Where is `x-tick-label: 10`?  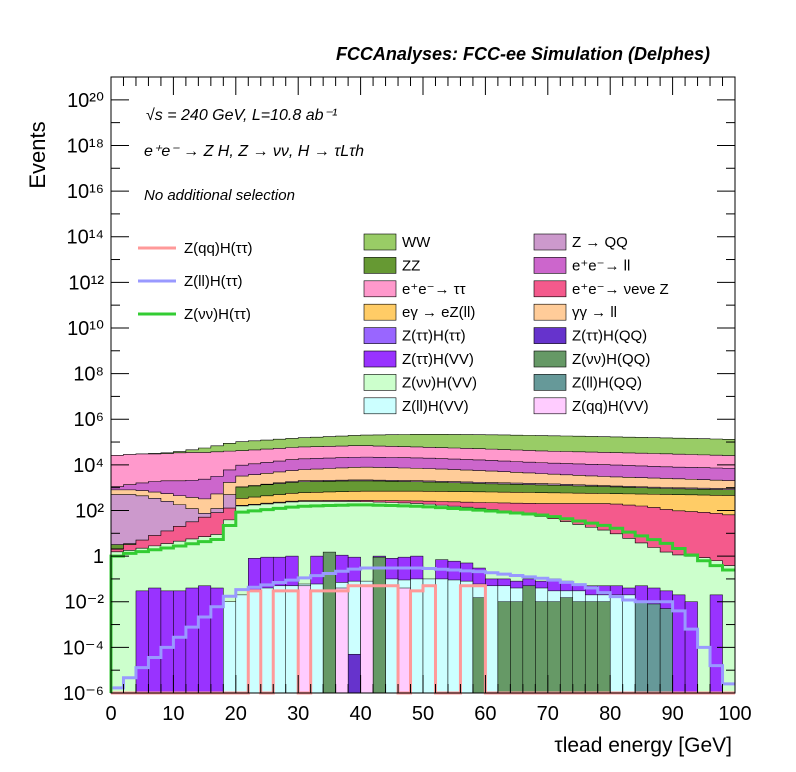 x-tick-label: 10 is located at coordinates (173, 714).